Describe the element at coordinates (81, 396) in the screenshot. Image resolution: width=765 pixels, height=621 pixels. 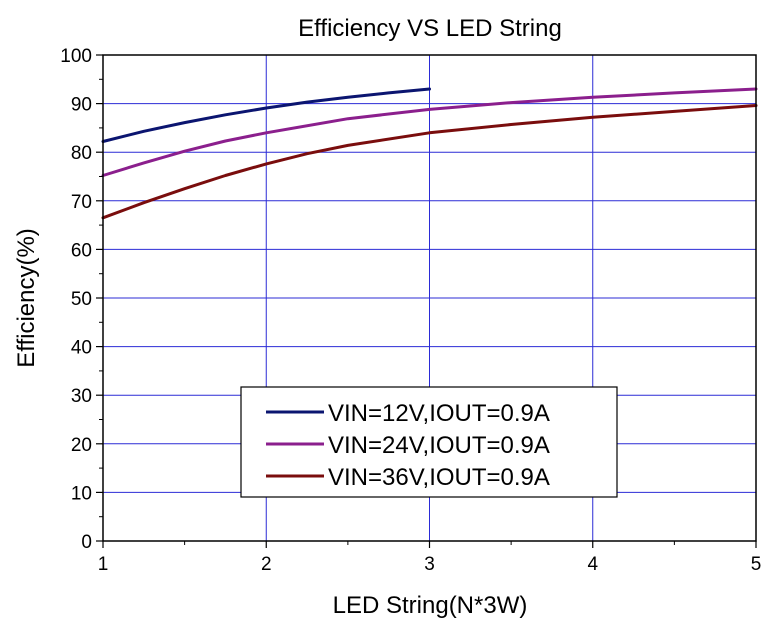
I see `y-tick-label: 30` at that location.